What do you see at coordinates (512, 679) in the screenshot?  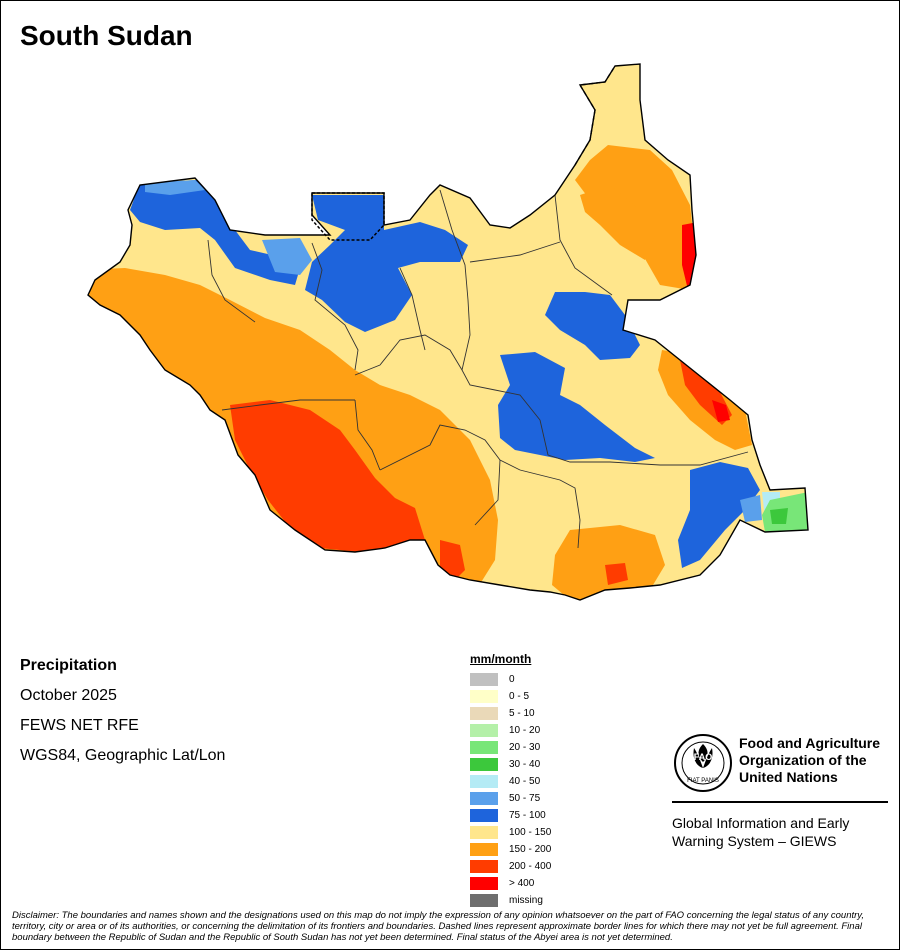 I see `legend-label: 0` at bounding box center [512, 679].